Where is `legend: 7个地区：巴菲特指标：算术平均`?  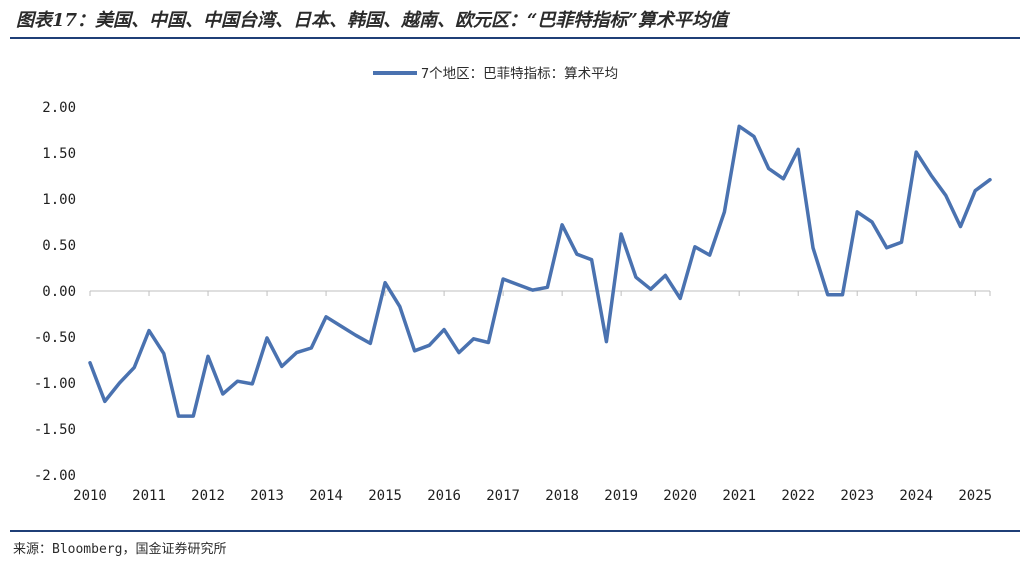 legend: 7个地区：巴菲特指标：算术平均 is located at coordinates (495, 74).